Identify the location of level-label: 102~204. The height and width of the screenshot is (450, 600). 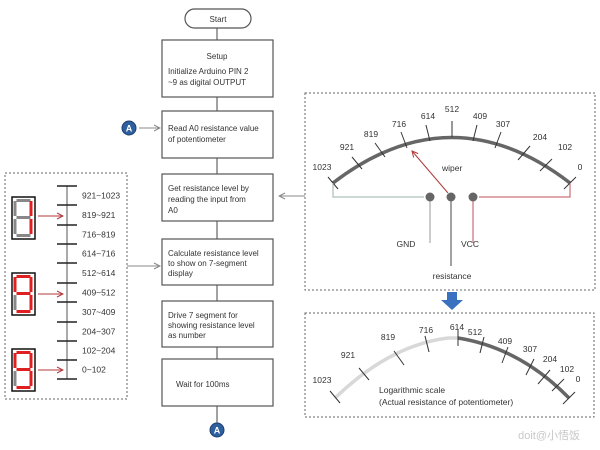
(99, 351).